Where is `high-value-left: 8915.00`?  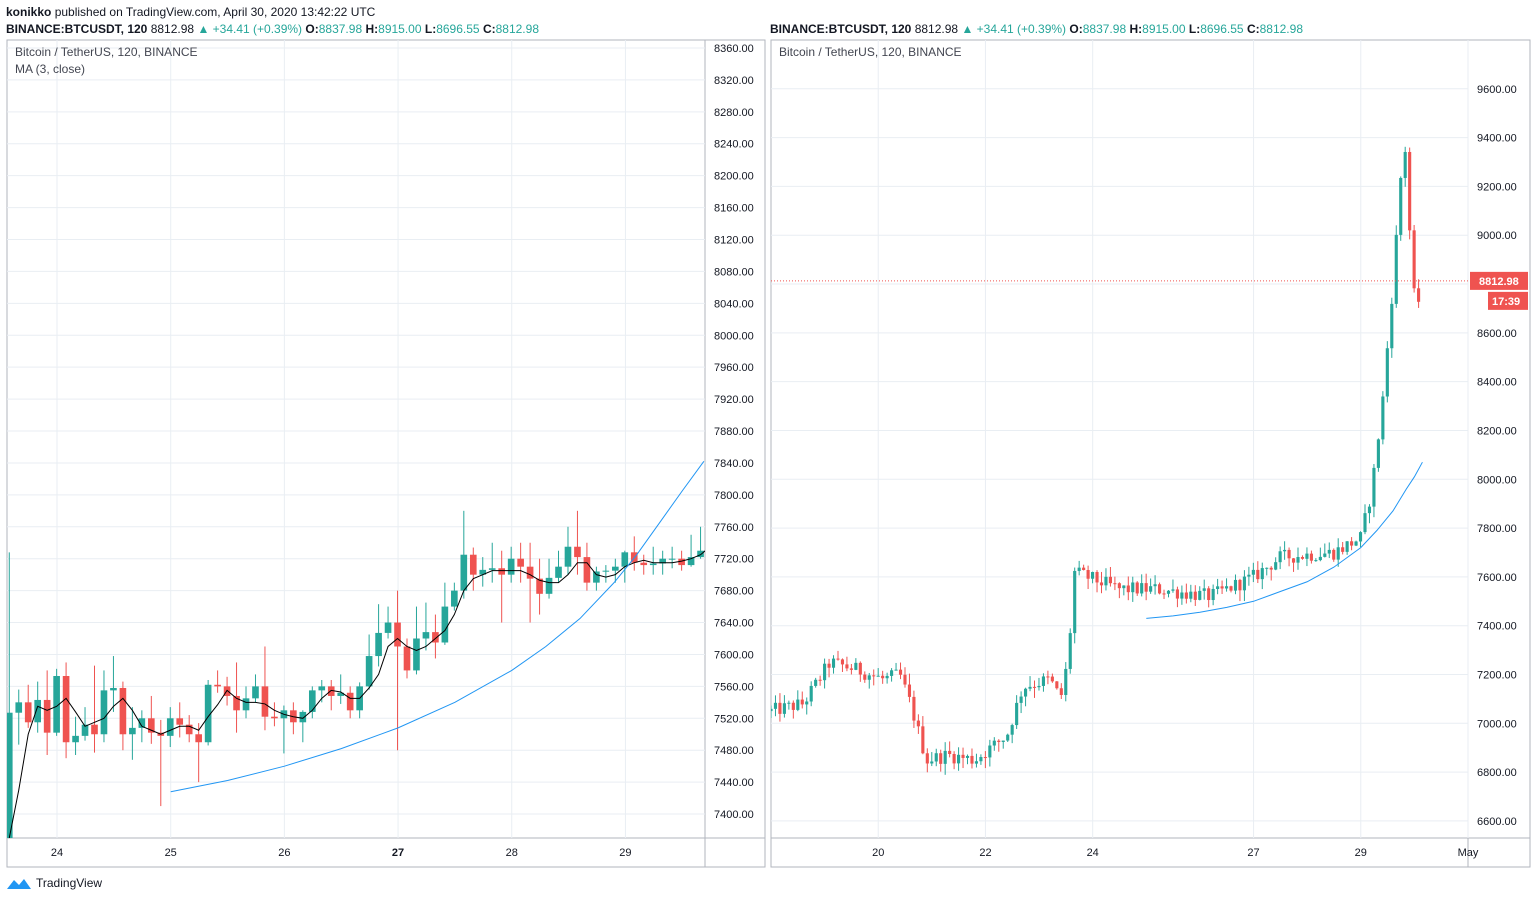 high-value-left: 8915.00 is located at coordinates (400, 29).